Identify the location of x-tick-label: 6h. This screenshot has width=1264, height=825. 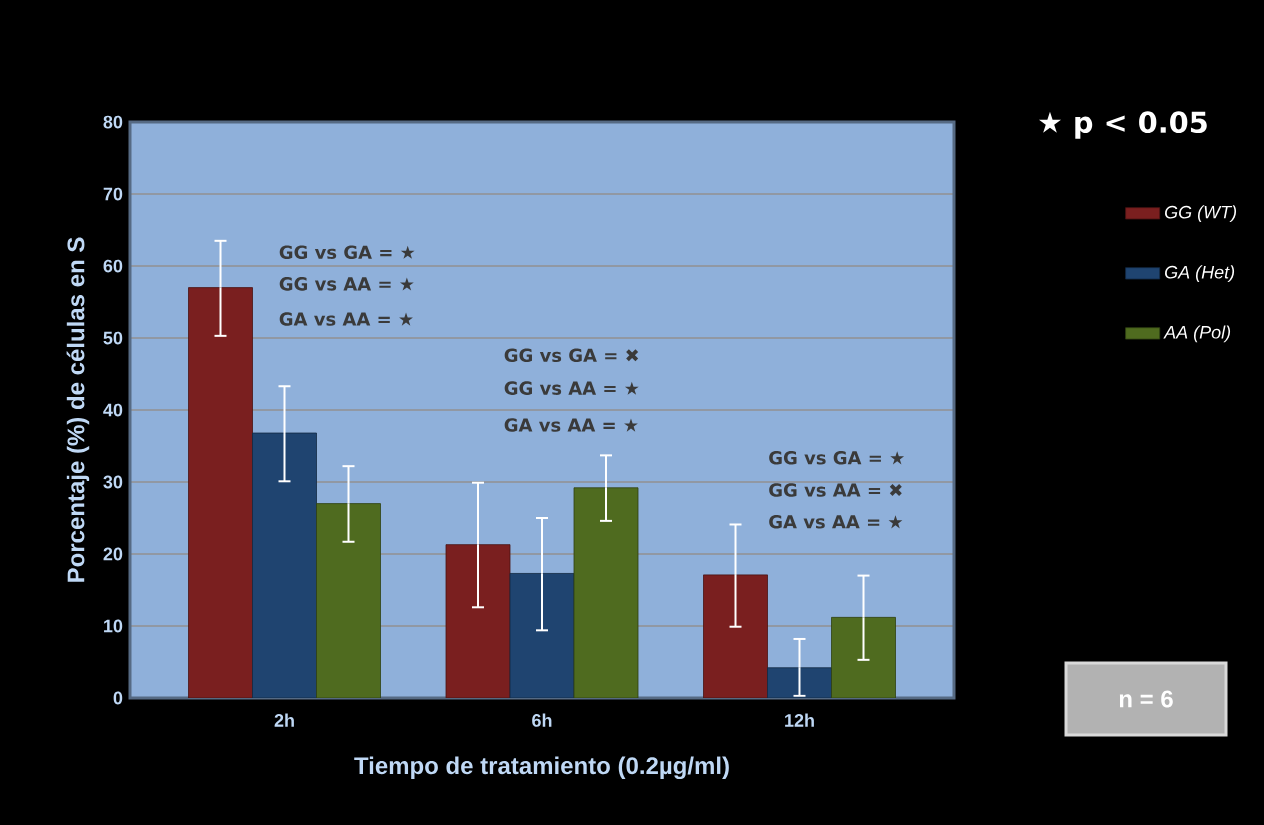
(542, 720).